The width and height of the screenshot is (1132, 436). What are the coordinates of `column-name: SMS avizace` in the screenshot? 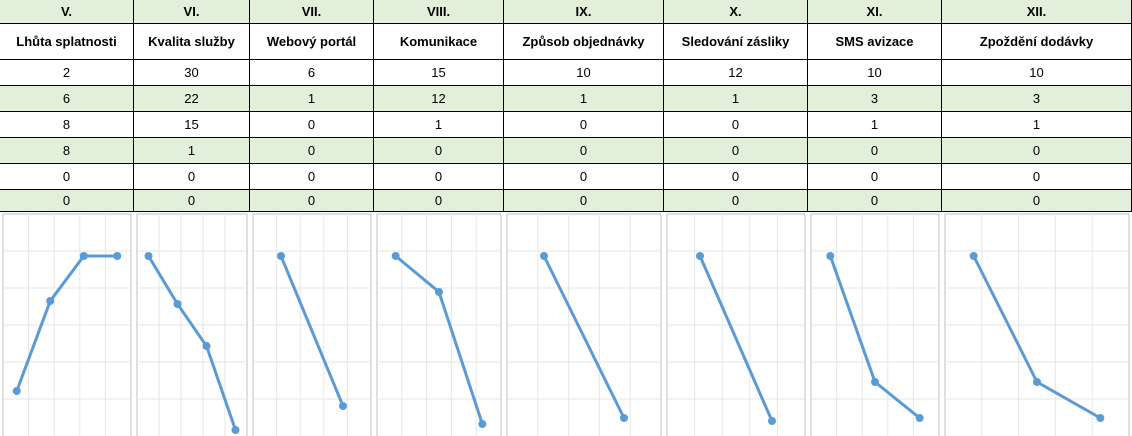 It's located at (875, 42).